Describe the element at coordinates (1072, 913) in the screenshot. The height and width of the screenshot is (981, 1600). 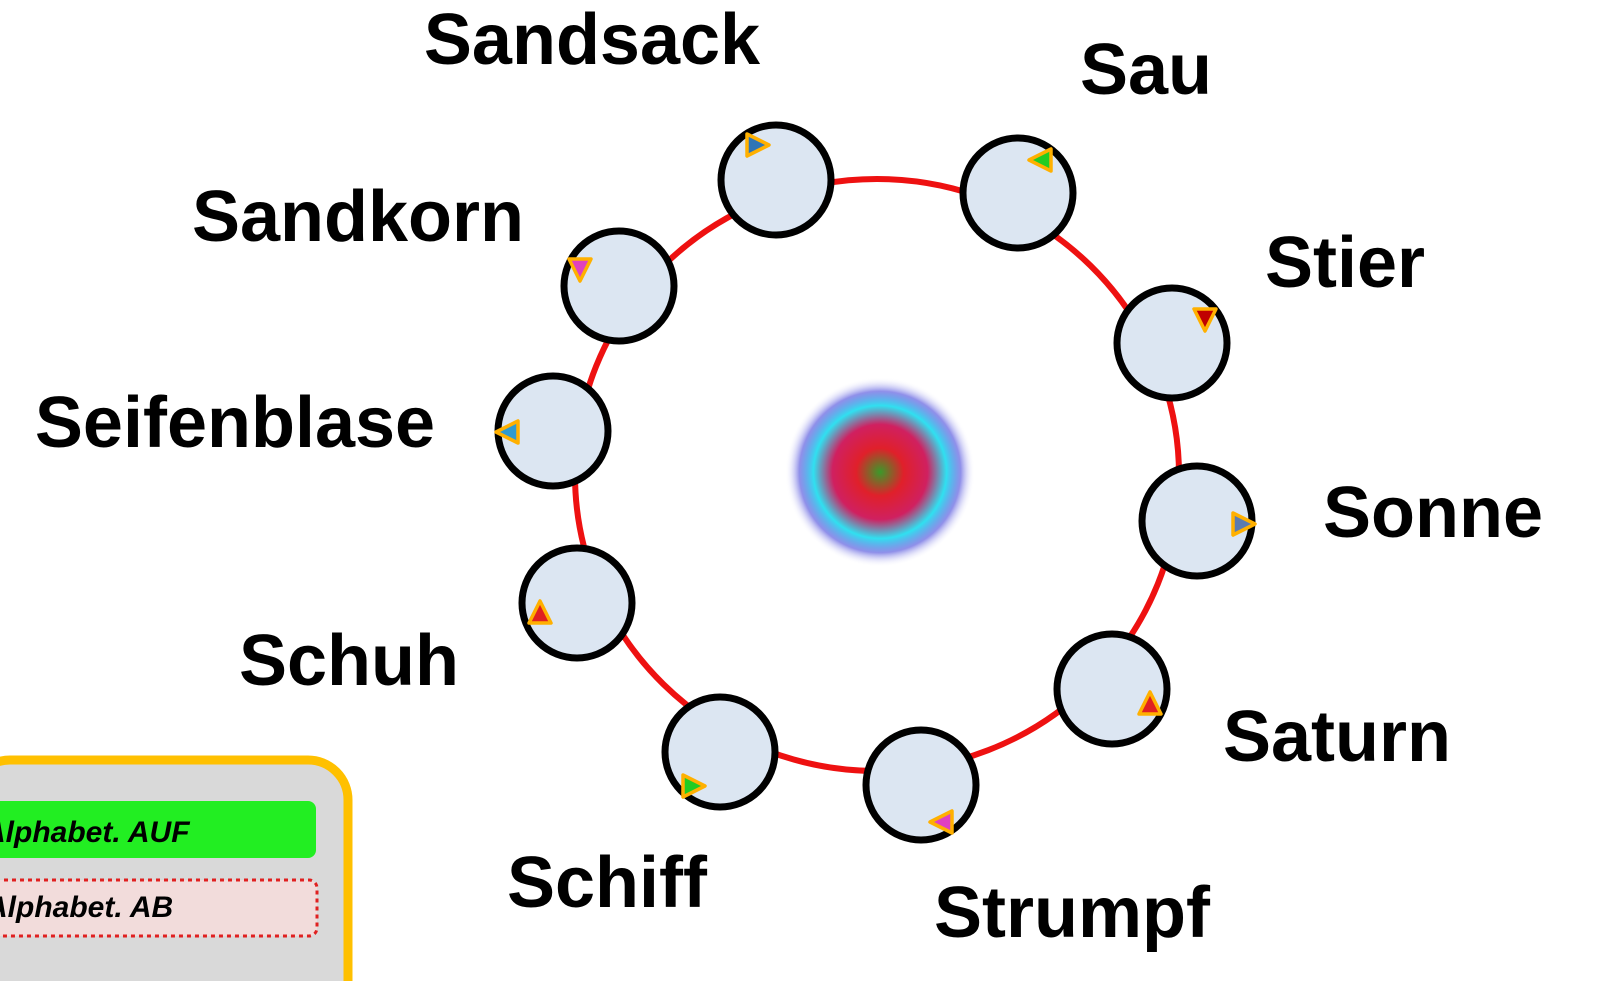
I see `word-label: Strumpf` at that location.